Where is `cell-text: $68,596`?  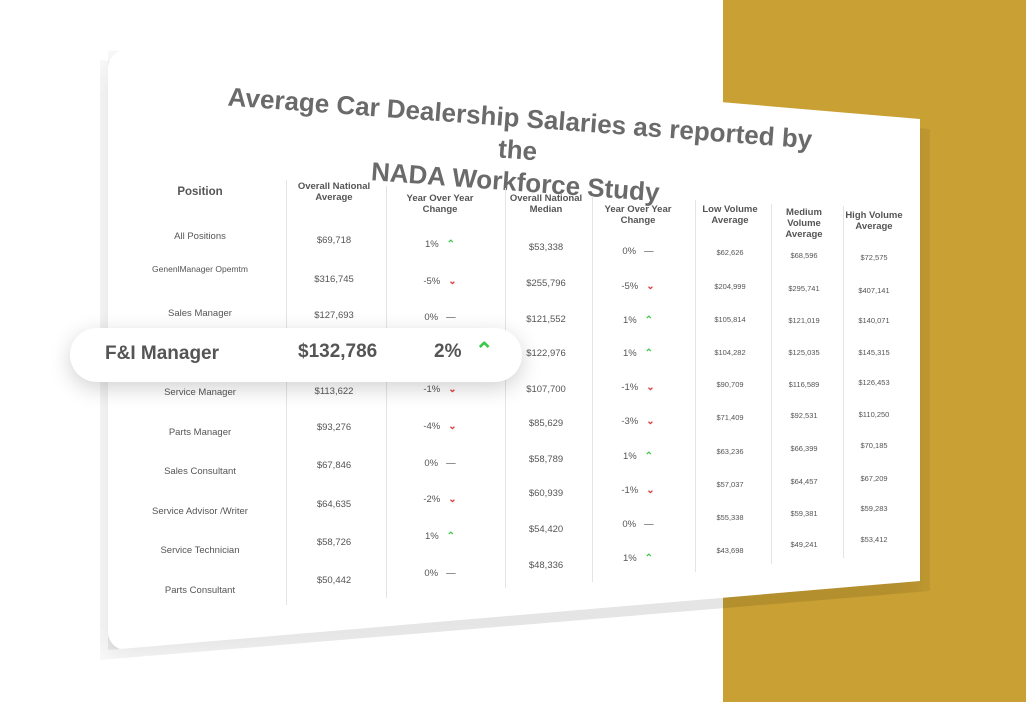 cell-text: $68,596 is located at coordinates (804, 255).